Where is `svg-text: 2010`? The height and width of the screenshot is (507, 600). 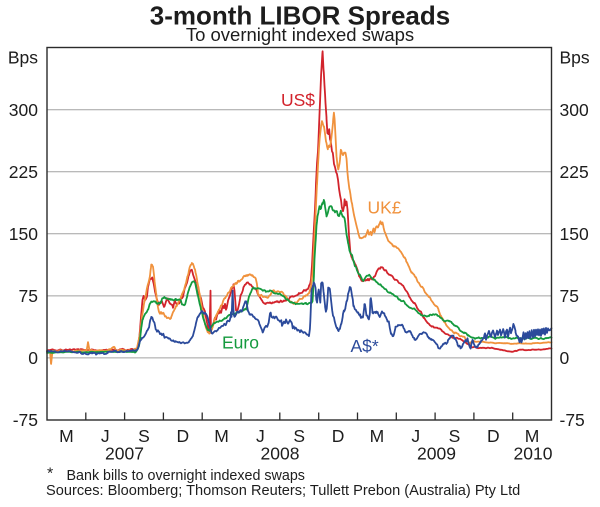
svg-text: 2010 is located at coordinates (533, 454).